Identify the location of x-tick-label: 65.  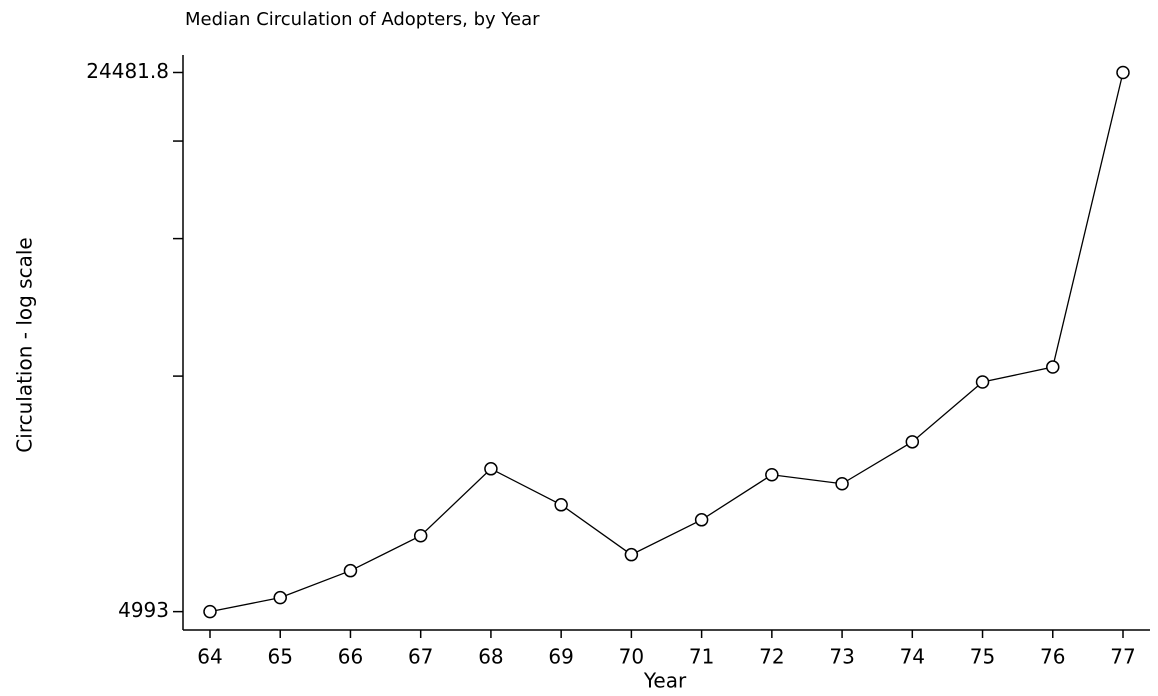
(280, 657).